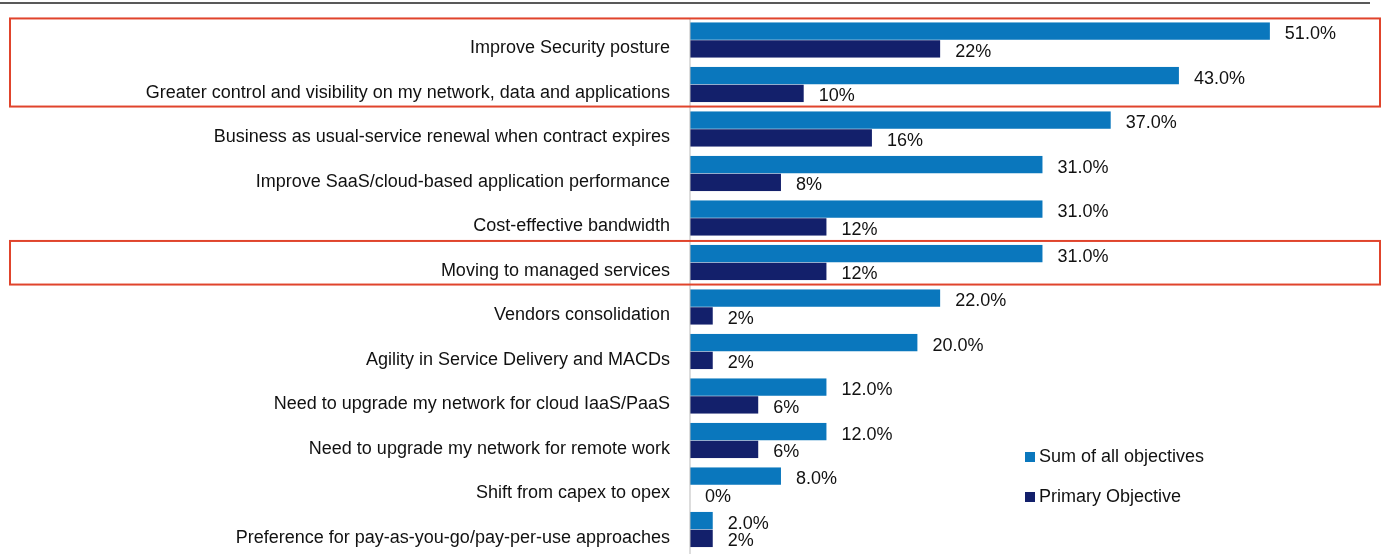  Describe the element at coordinates (1219, 77) in the screenshot. I see `data-label: 43.0%` at that location.